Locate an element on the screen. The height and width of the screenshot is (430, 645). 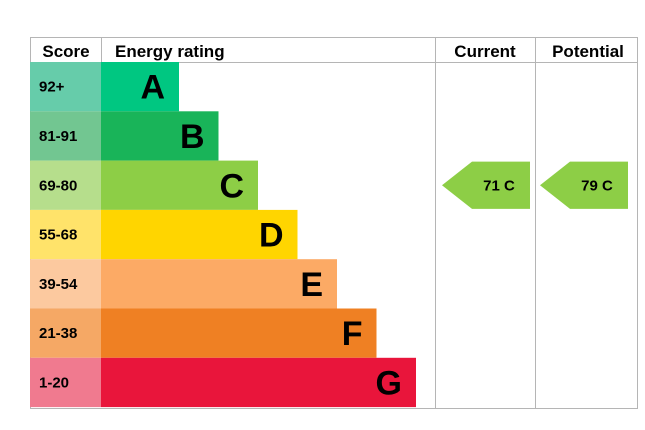
score-cell-e is located at coordinates (65, 284).